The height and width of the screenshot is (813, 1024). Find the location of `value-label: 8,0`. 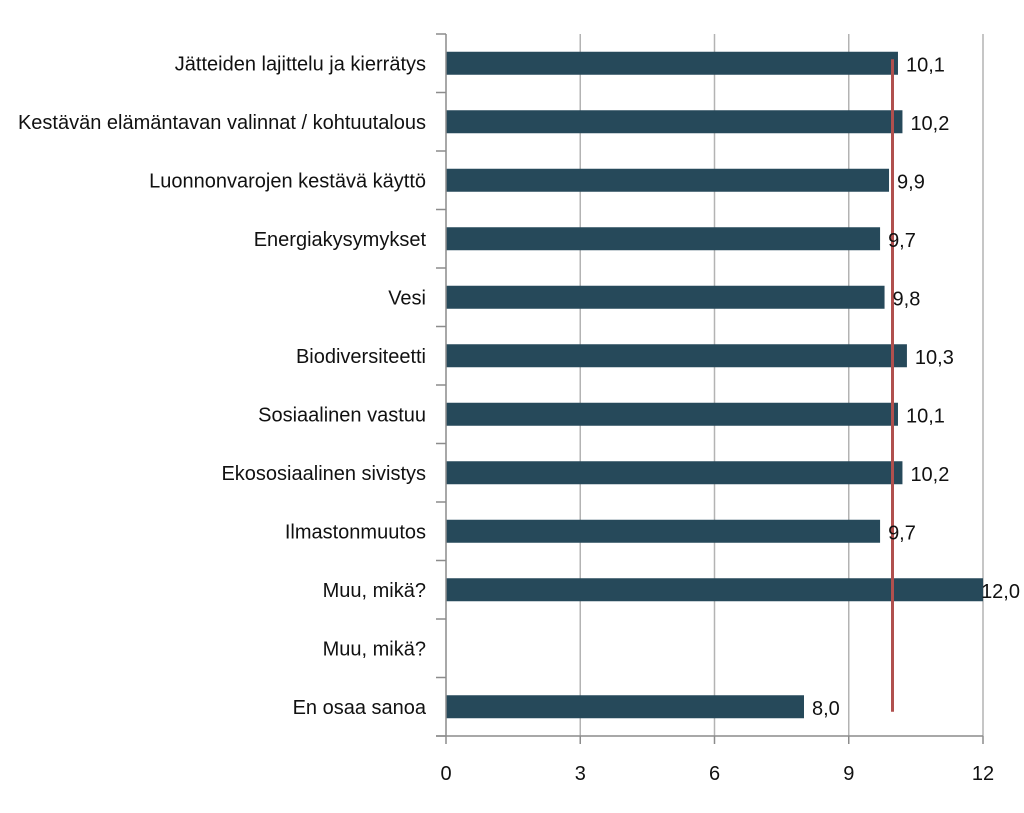

value-label: 8,0 is located at coordinates (826, 709).